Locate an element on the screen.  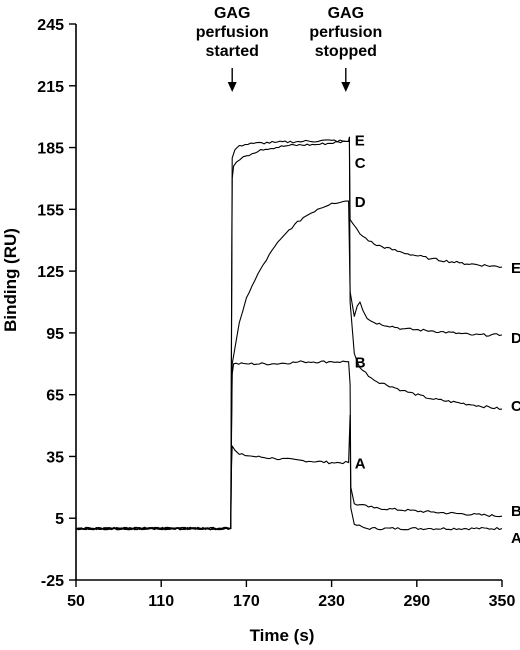
y-tick-label: 215 is located at coordinates (50, 87).